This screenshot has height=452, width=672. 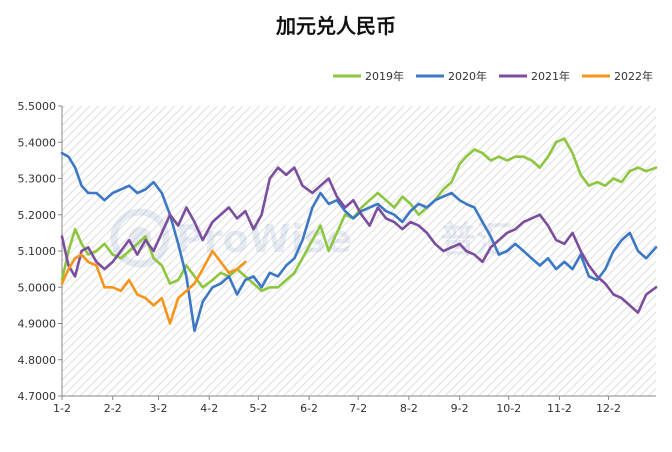 I want to click on y-tick-label: 5.1000, so click(x=37, y=251).